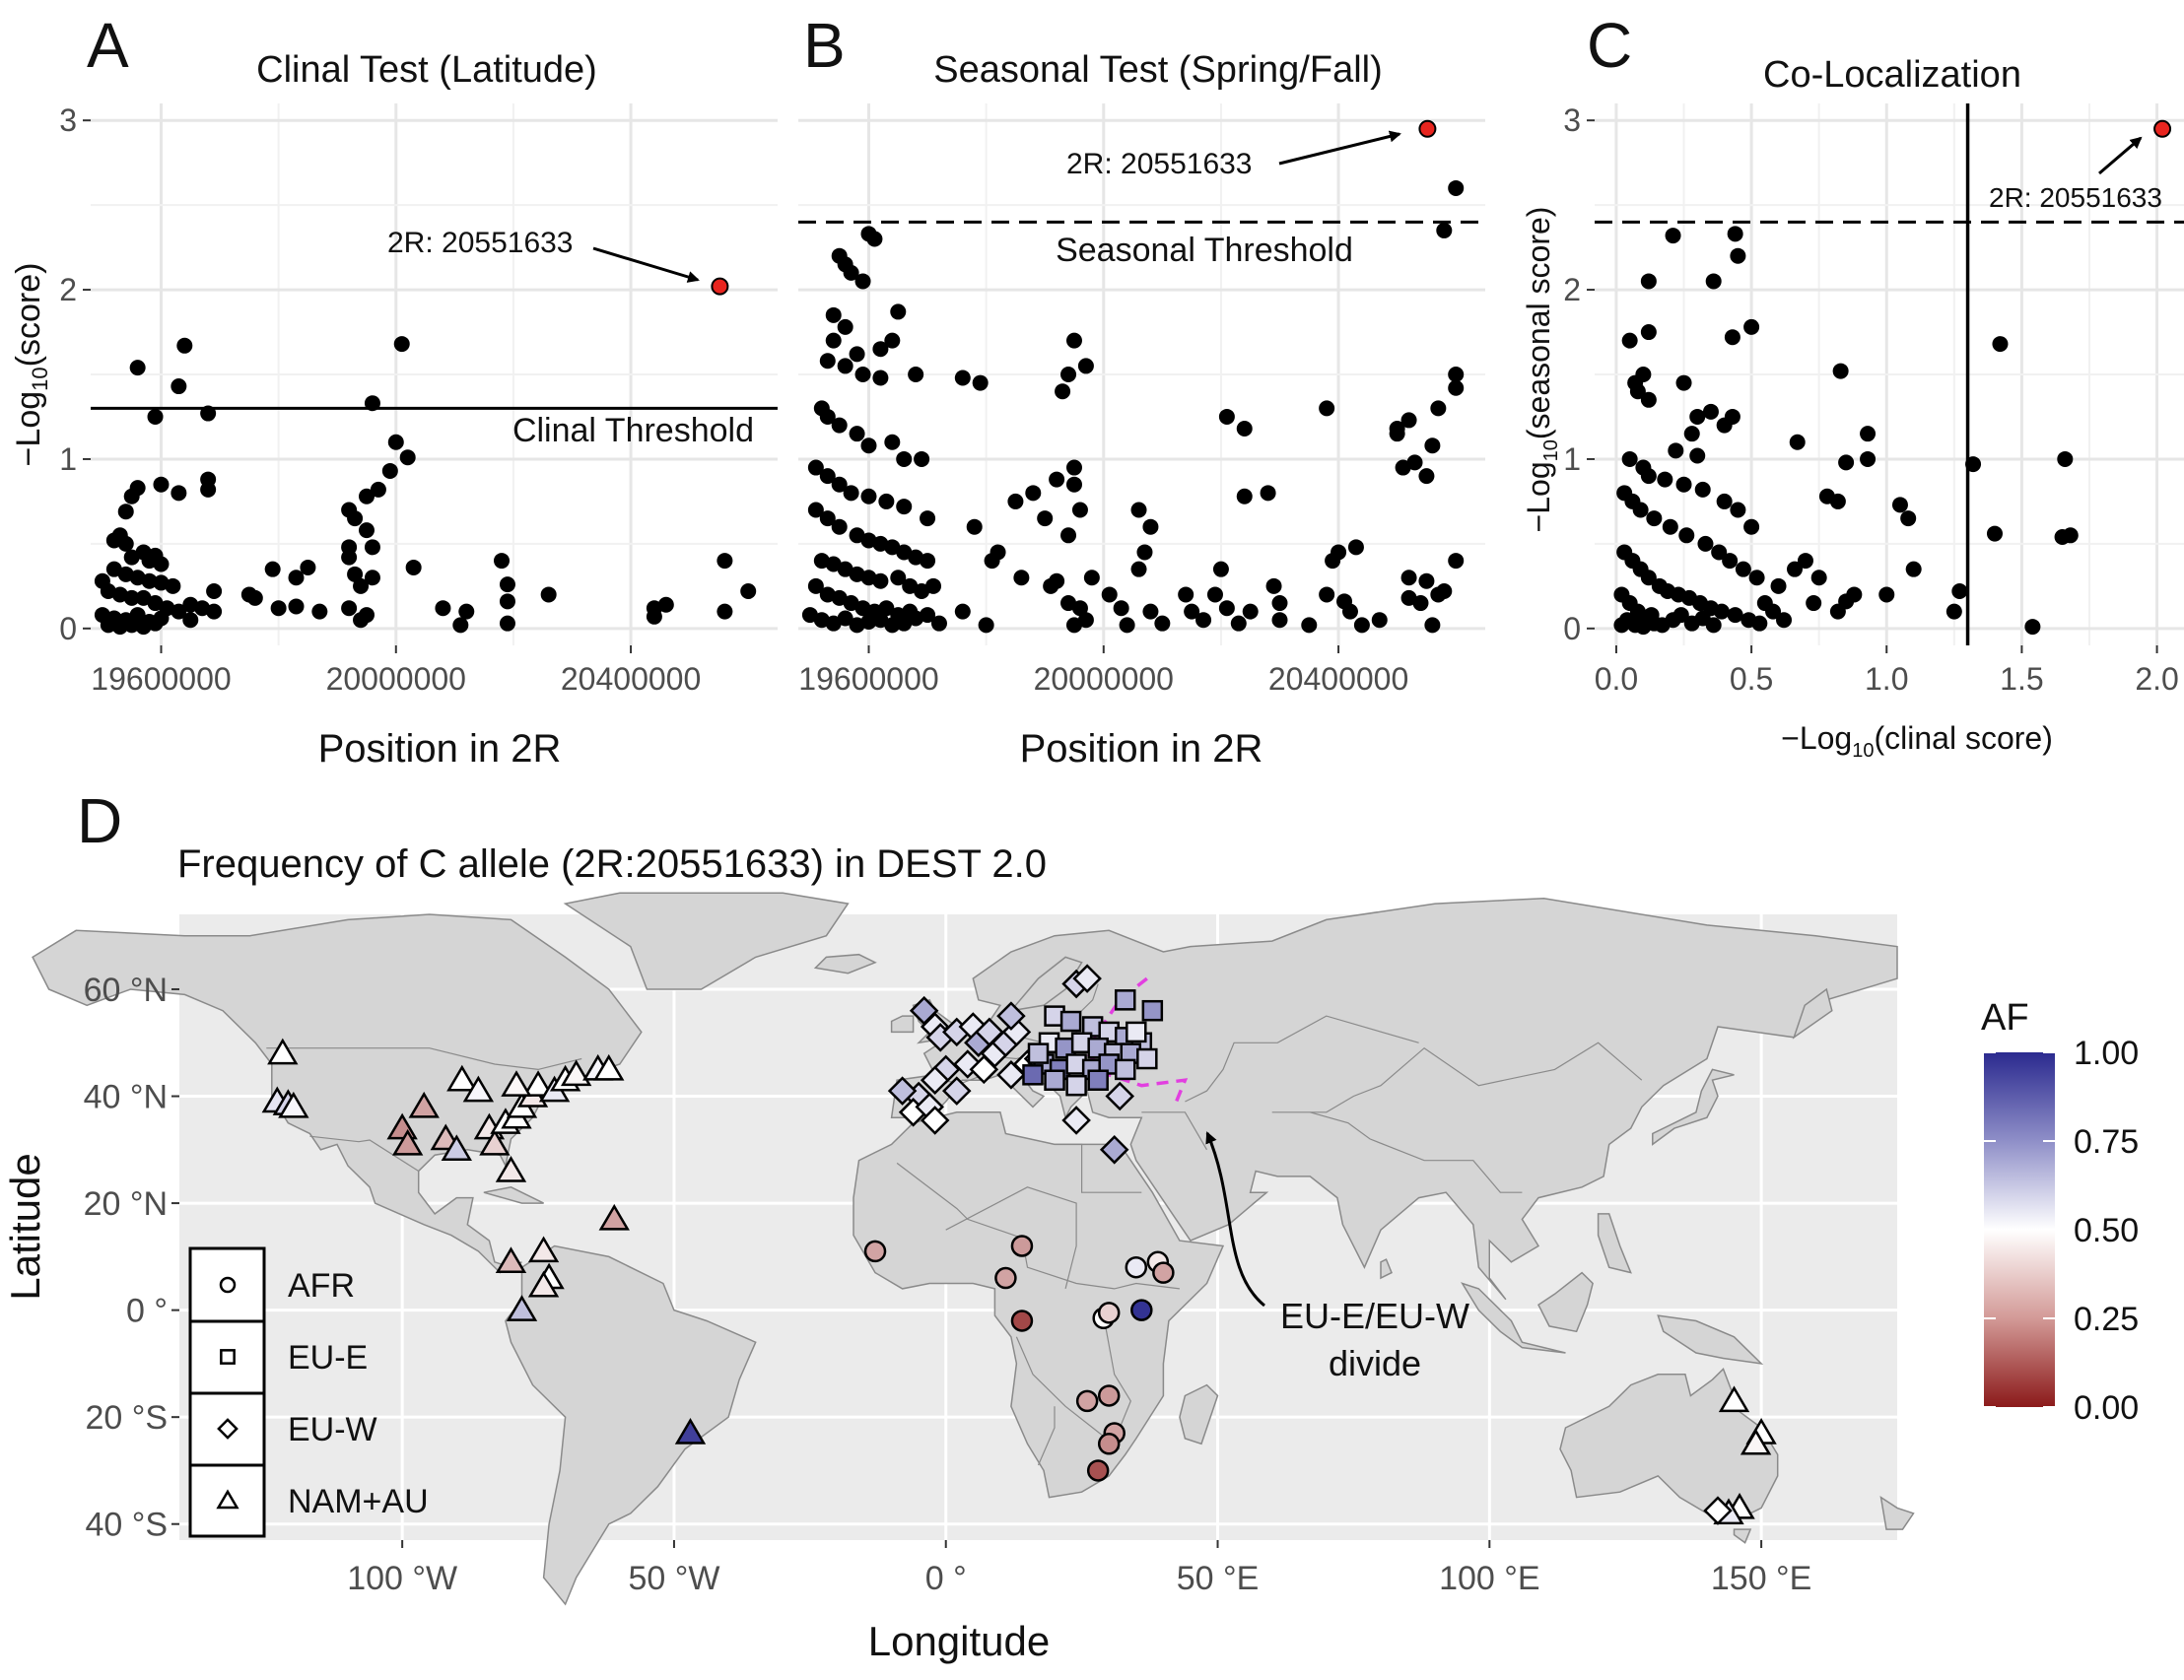  I want to click on panel-a-xlabel: Position in 2R, so click(440, 749).